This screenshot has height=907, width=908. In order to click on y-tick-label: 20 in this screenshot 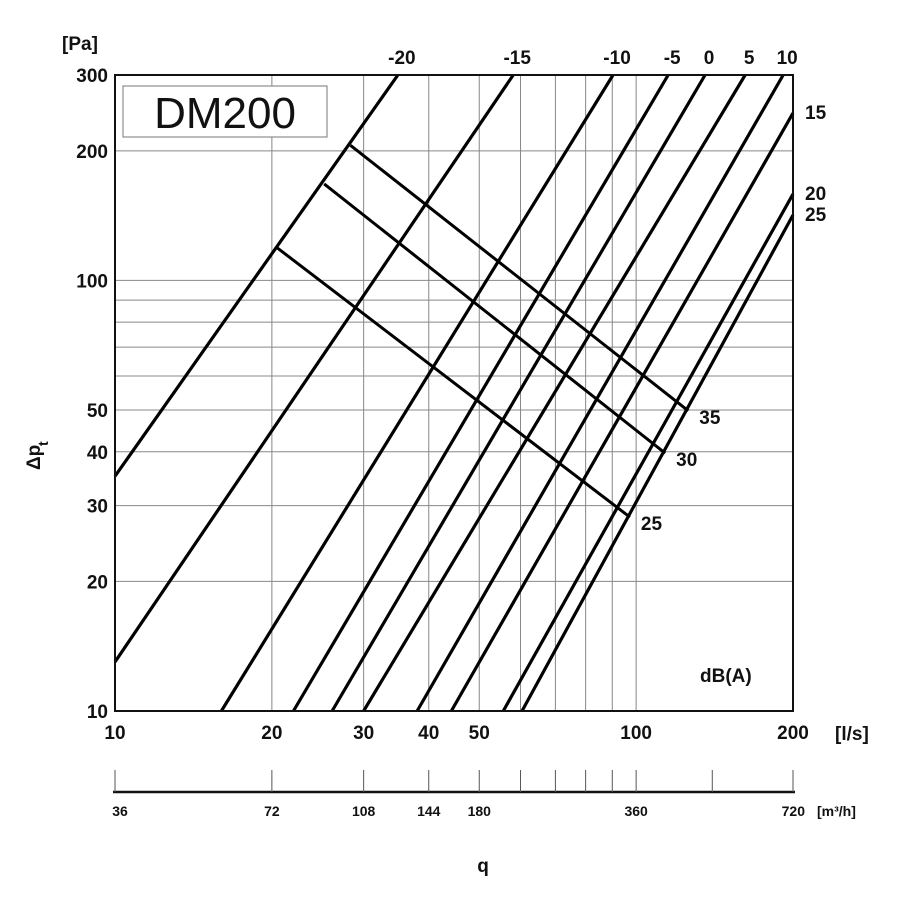, I will do `click(97, 582)`.